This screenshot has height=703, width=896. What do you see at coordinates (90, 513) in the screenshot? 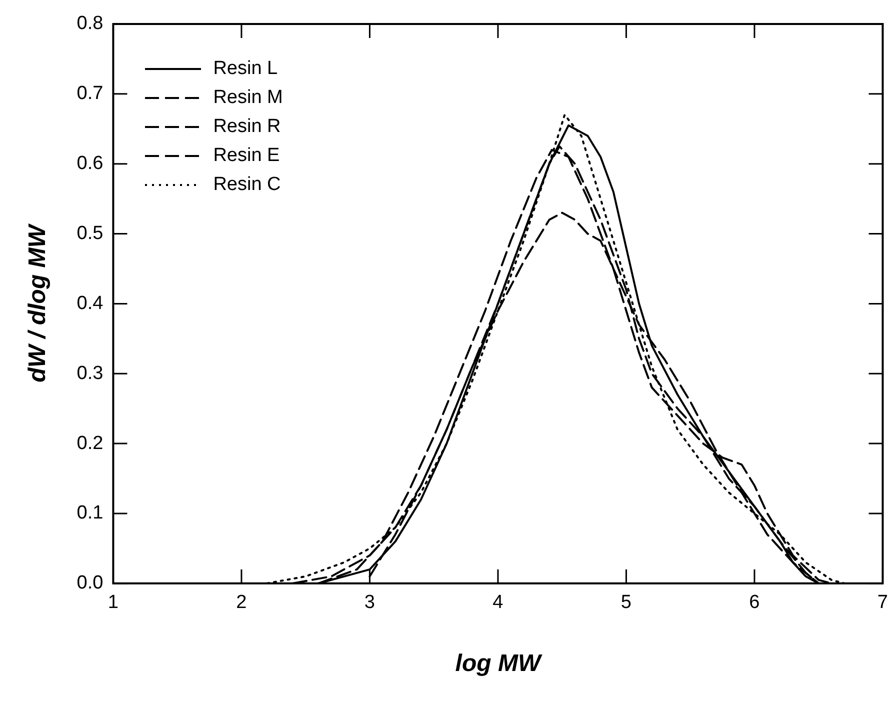
I see `y-tick-label: 0.1` at bounding box center [90, 513].